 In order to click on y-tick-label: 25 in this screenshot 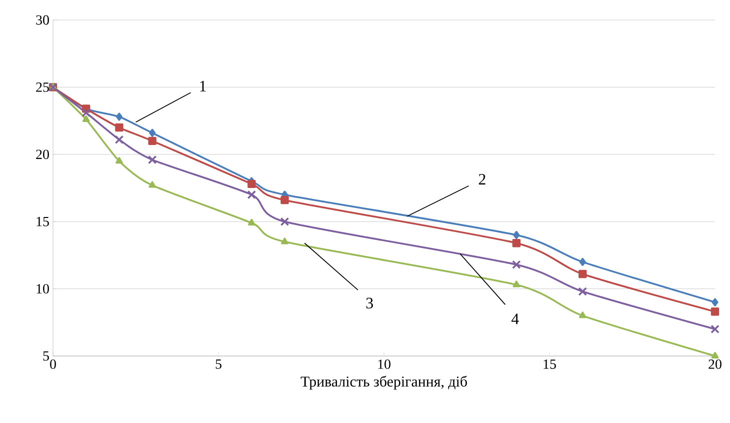, I will do `click(42, 87)`.